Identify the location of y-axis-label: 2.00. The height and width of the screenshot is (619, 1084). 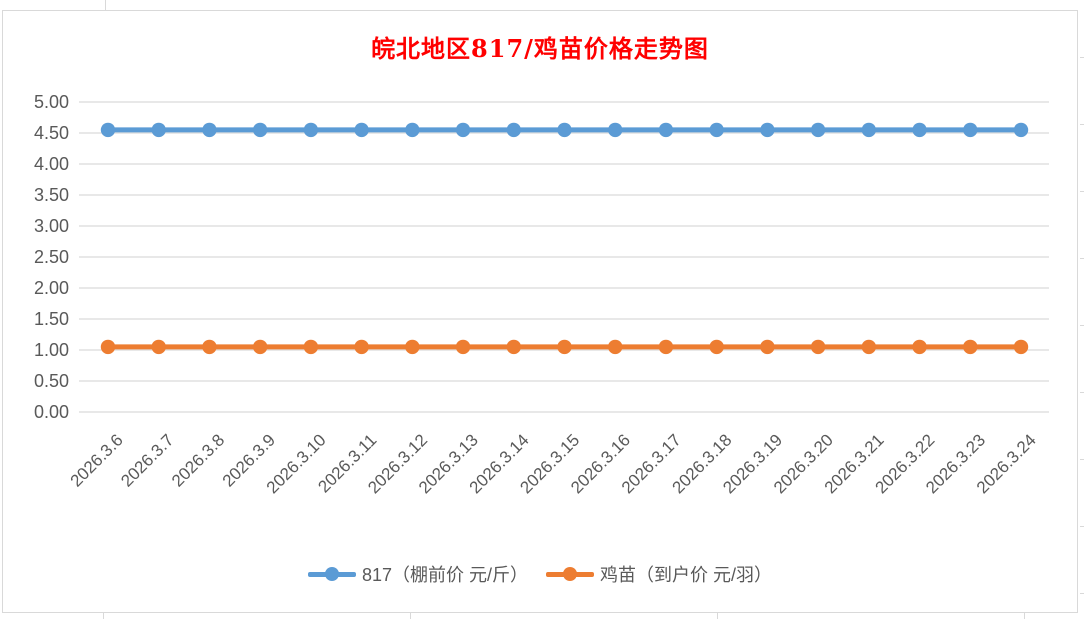
(51, 288).